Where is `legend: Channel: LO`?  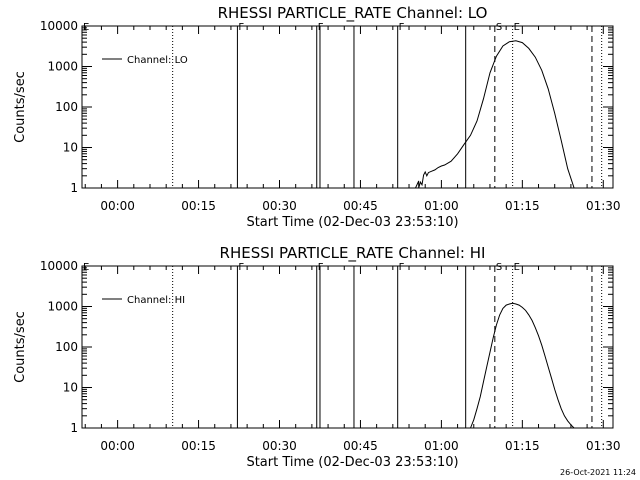 legend: Channel: LO is located at coordinates (145, 60).